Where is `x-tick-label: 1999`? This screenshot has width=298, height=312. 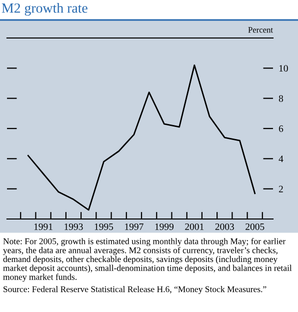 x-tick-label: 1999 is located at coordinates (164, 226).